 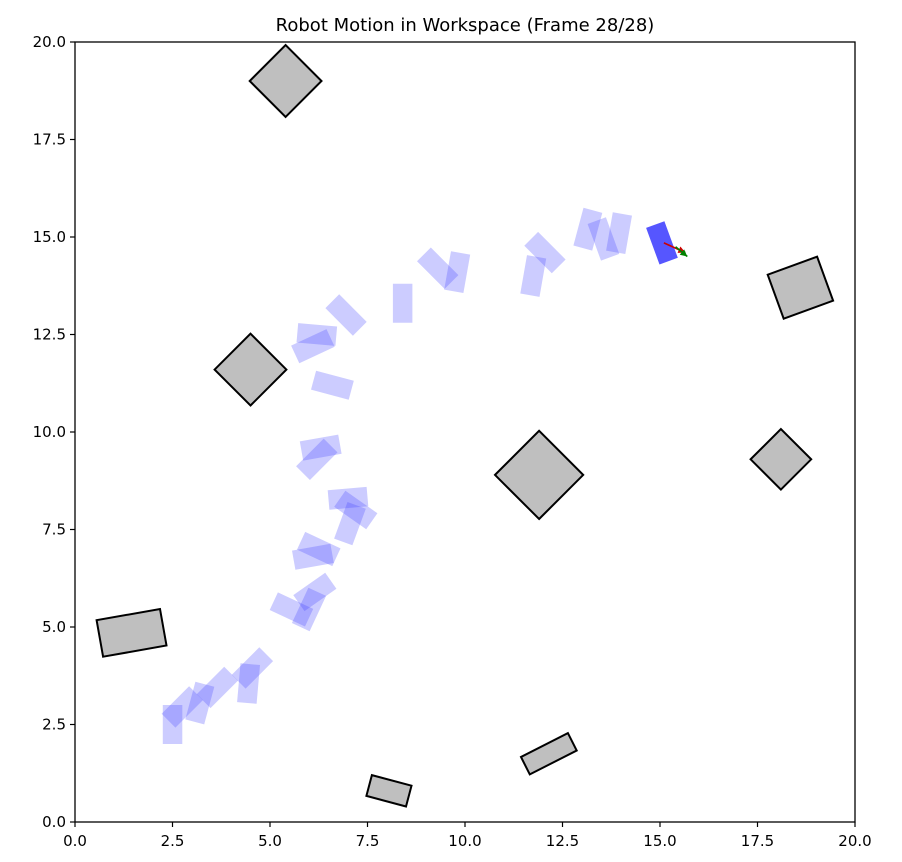 I want to click on y-tick-label: 10.0, so click(x=49, y=432).